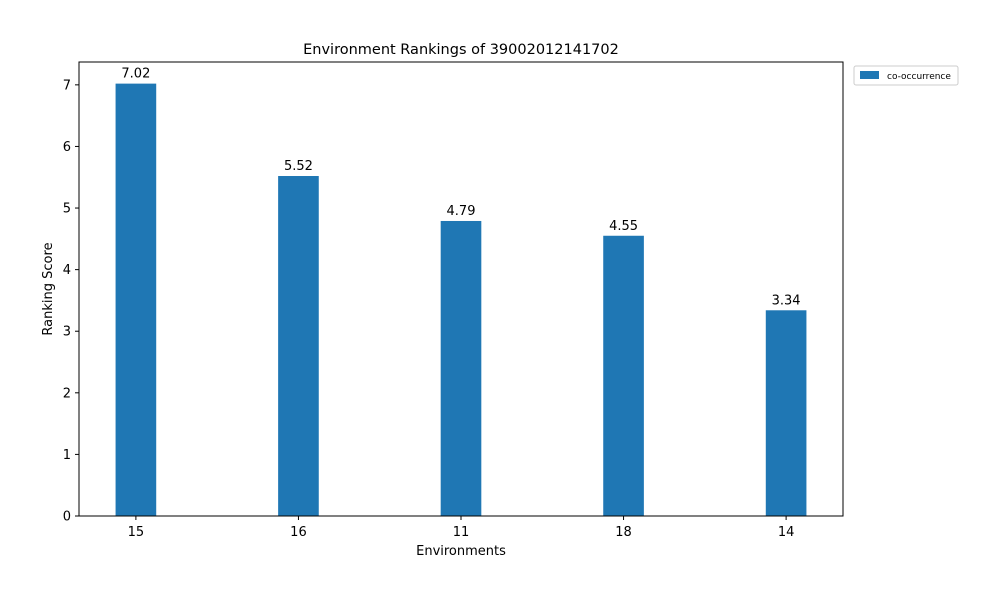  I want to click on legend: co-occurrence, so click(906, 75).